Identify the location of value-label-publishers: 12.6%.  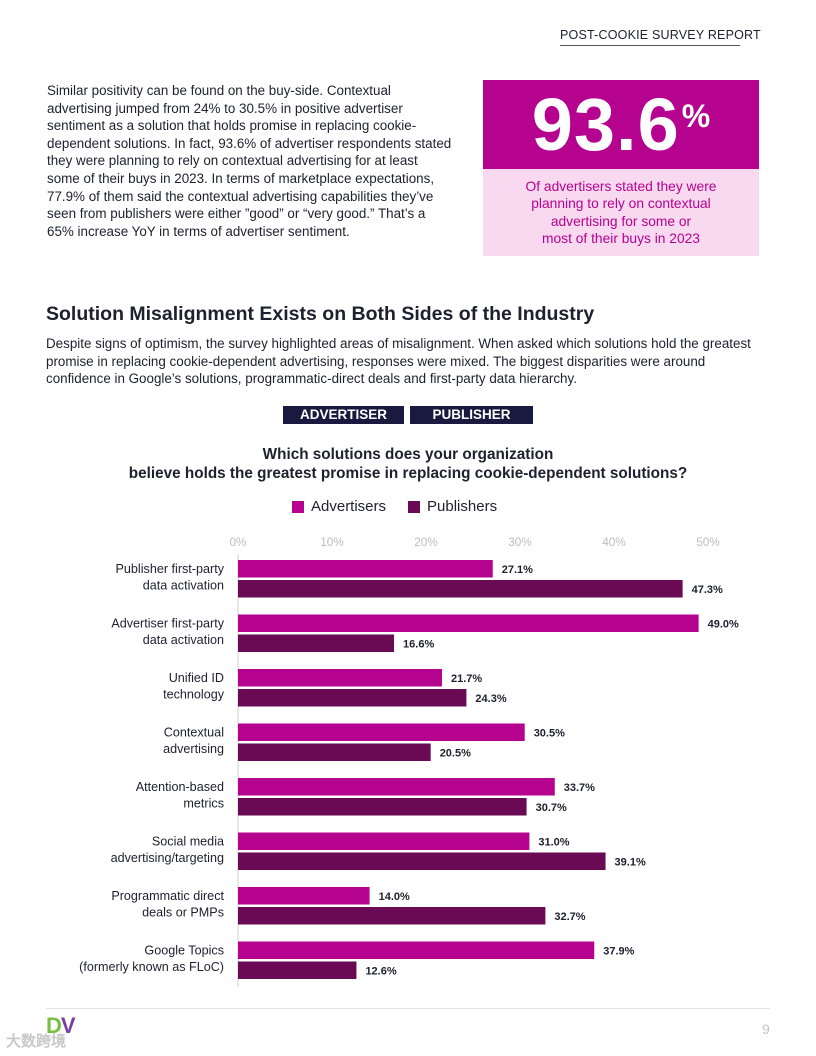
(380, 971).